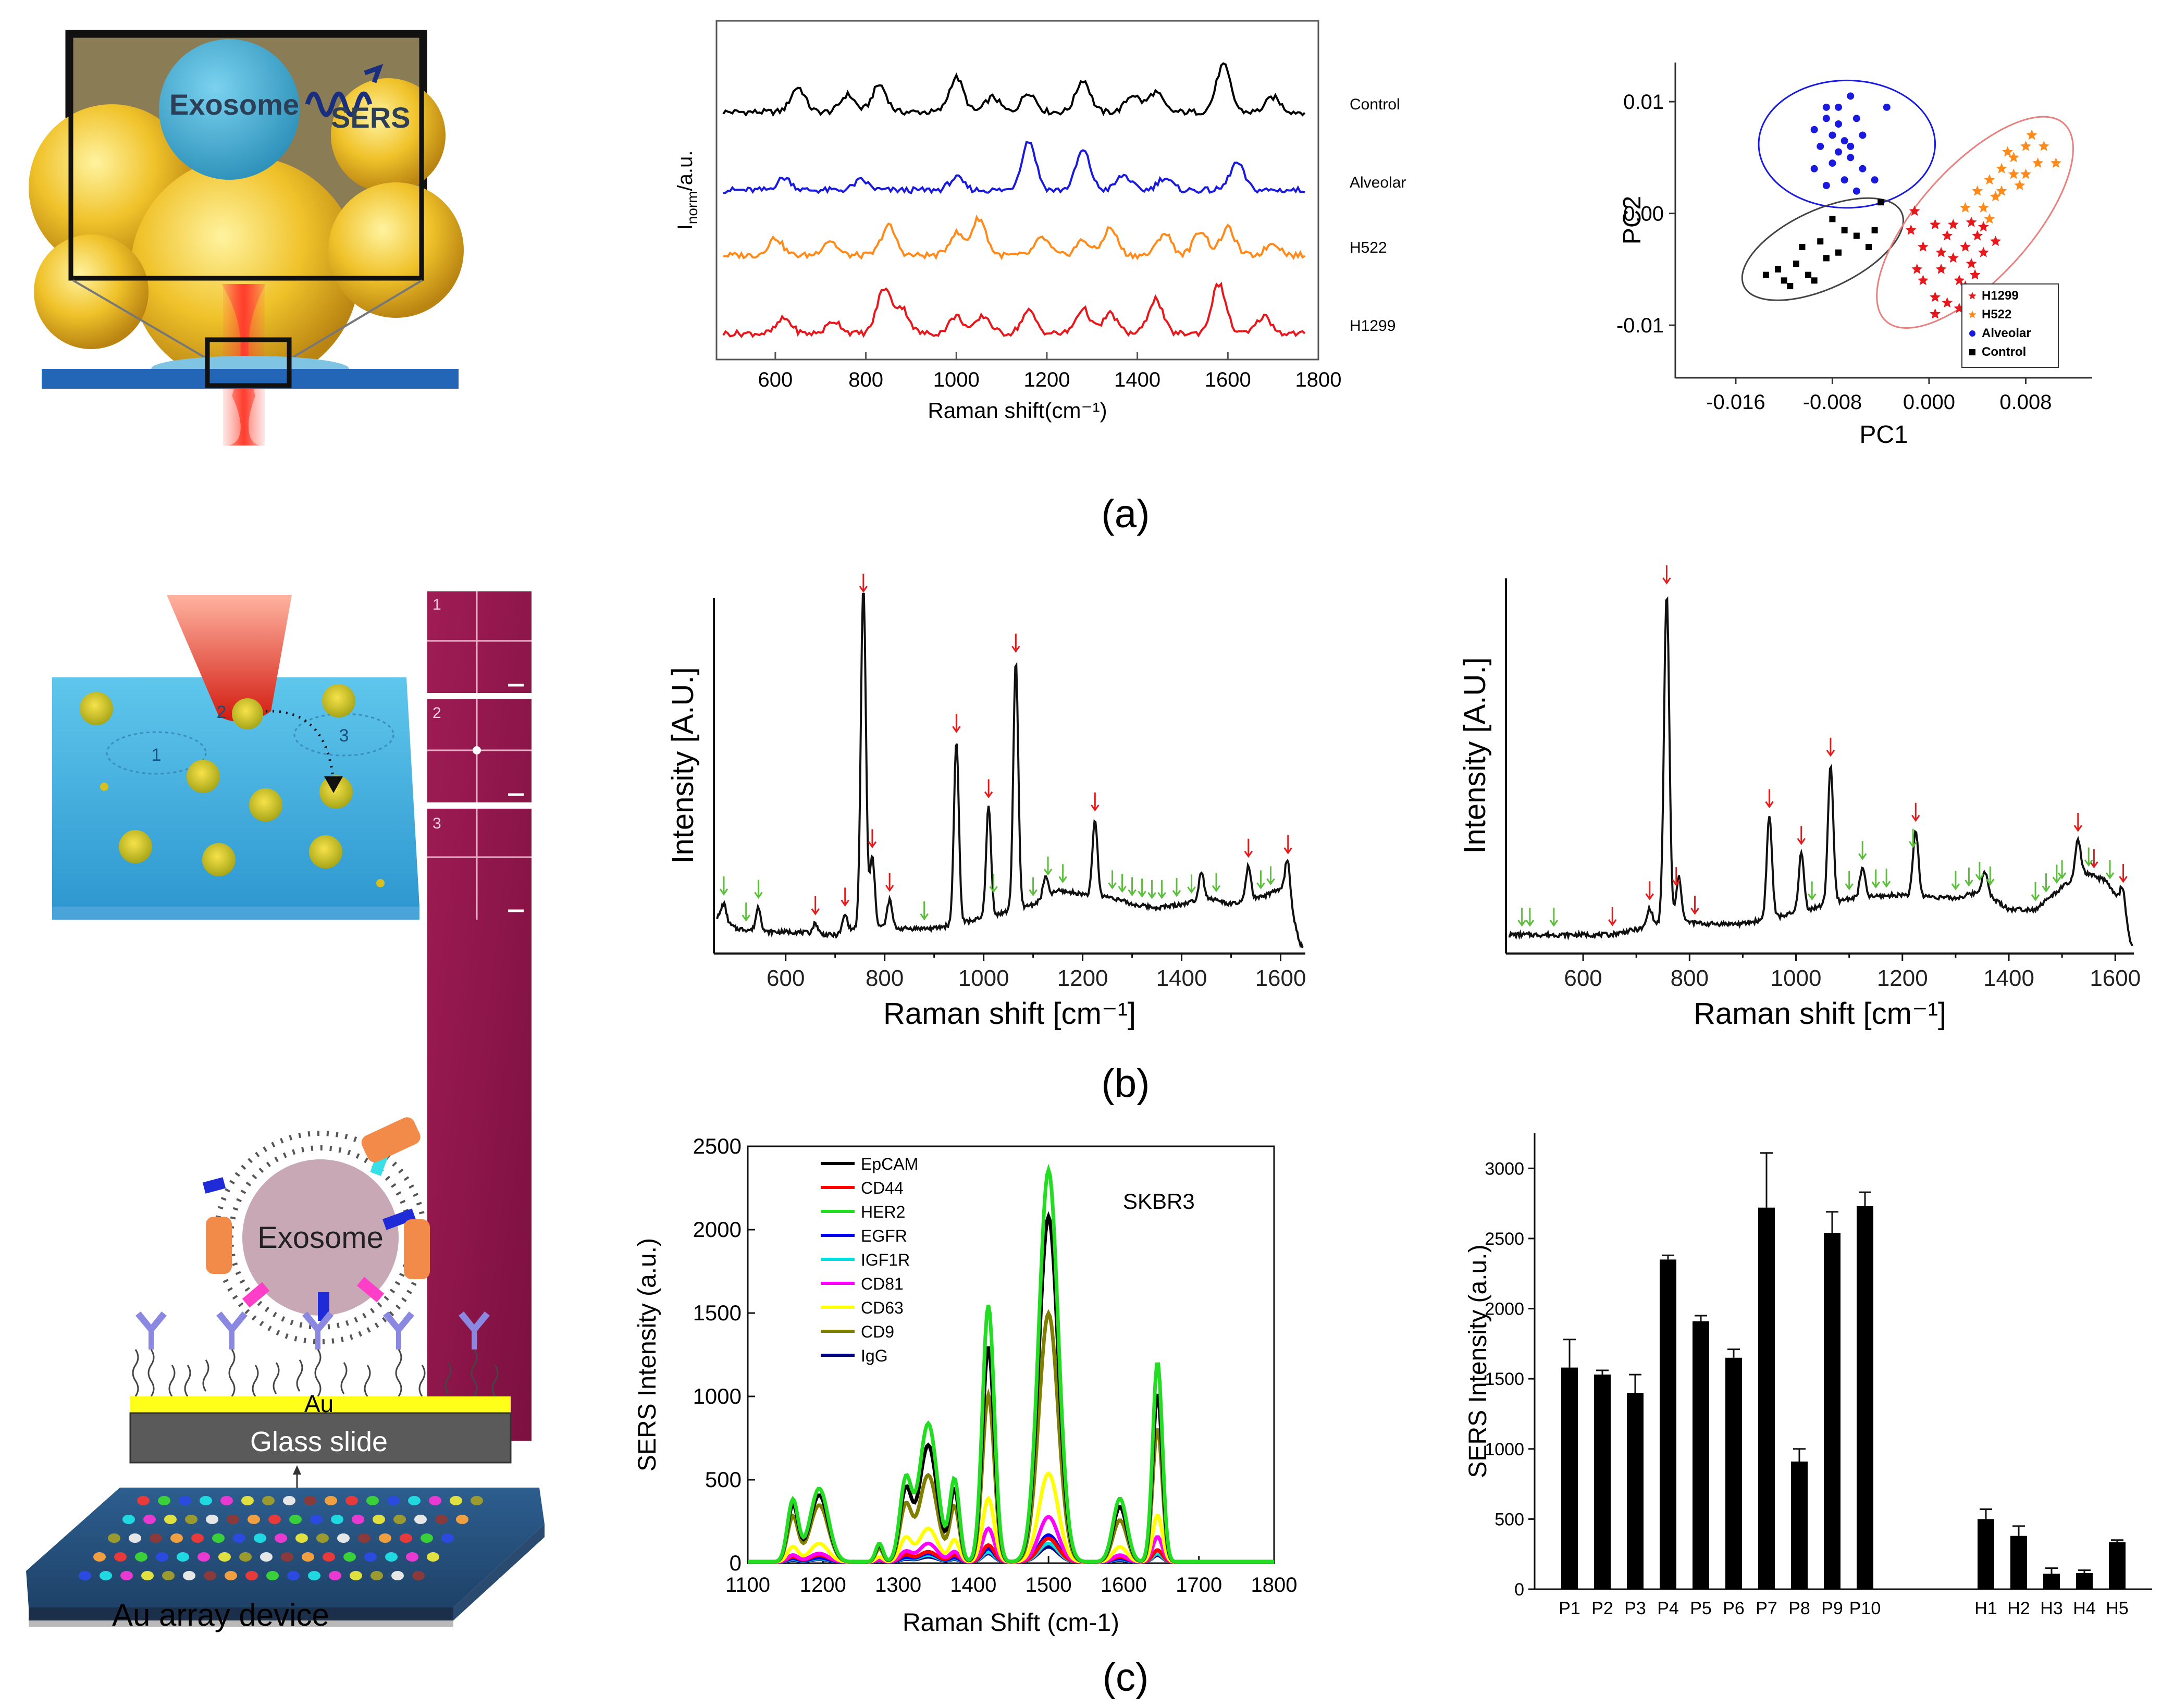 This screenshot has height=1708, width=2174. I want to click on panel-label-c: (c), so click(1126, 1677).